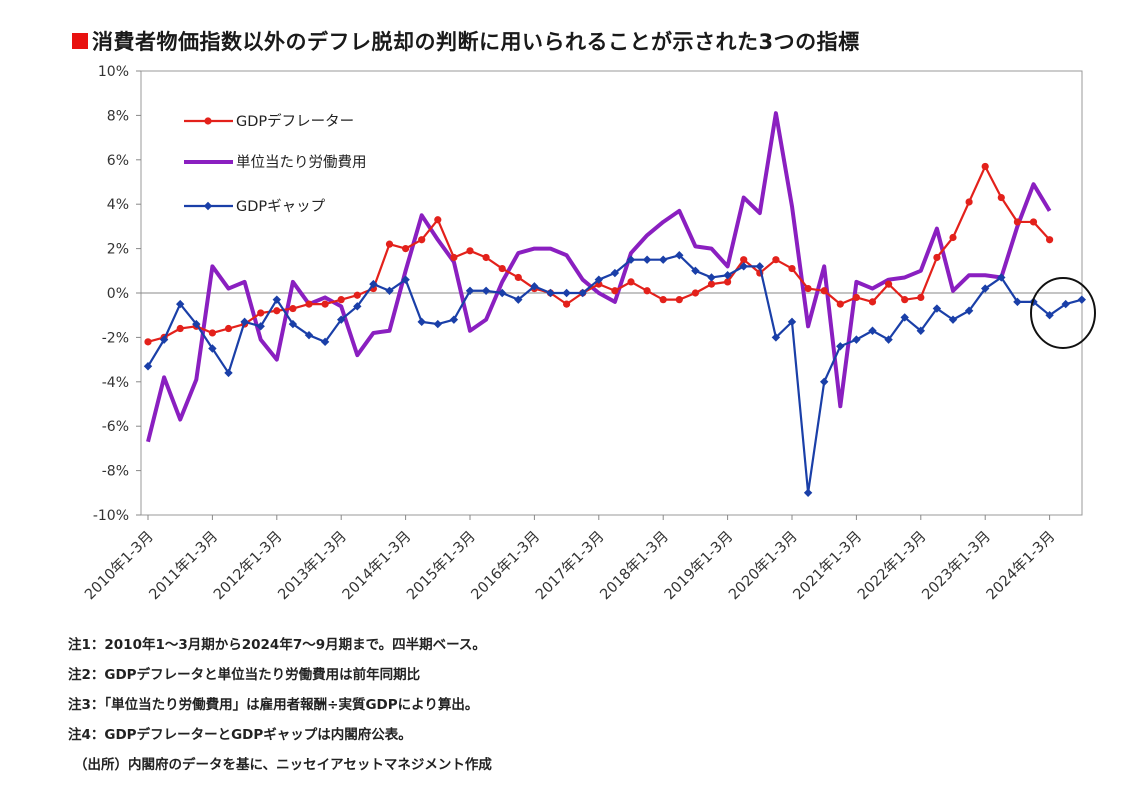 This screenshot has height=793, width=1132. What do you see at coordinates (111, 516) in the screenshot?
I see `y-tick-label: -10%` at bounding box center [111, 516].